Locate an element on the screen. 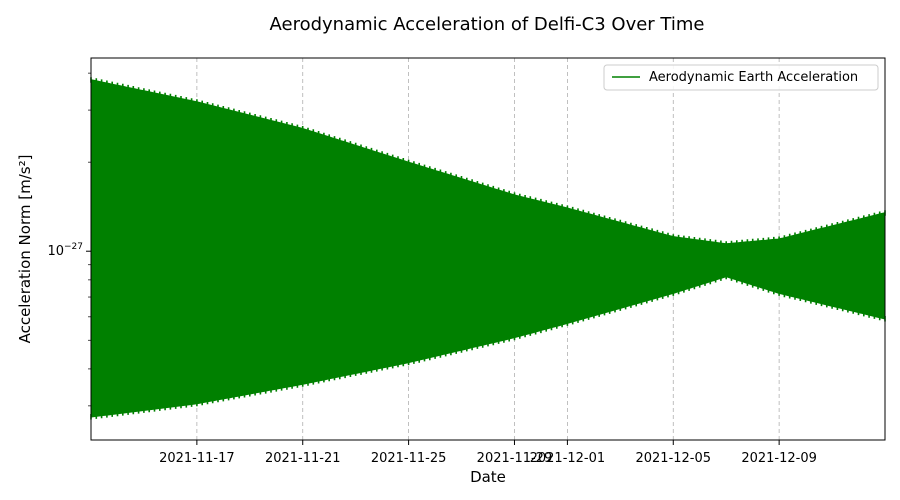 This screenshot has height=500, width=900. legend-entry-label: Aerodynamic Earth Acceleration is located at coordinates (753, 77).